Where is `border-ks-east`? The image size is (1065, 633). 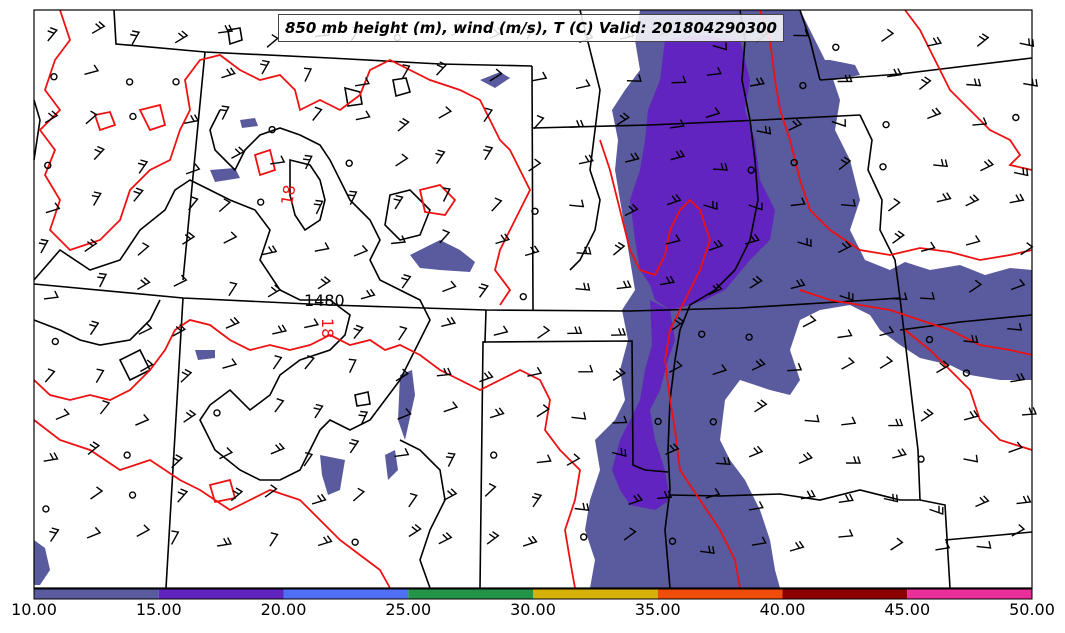 border-ks-east is located at coordinates (910, 399).